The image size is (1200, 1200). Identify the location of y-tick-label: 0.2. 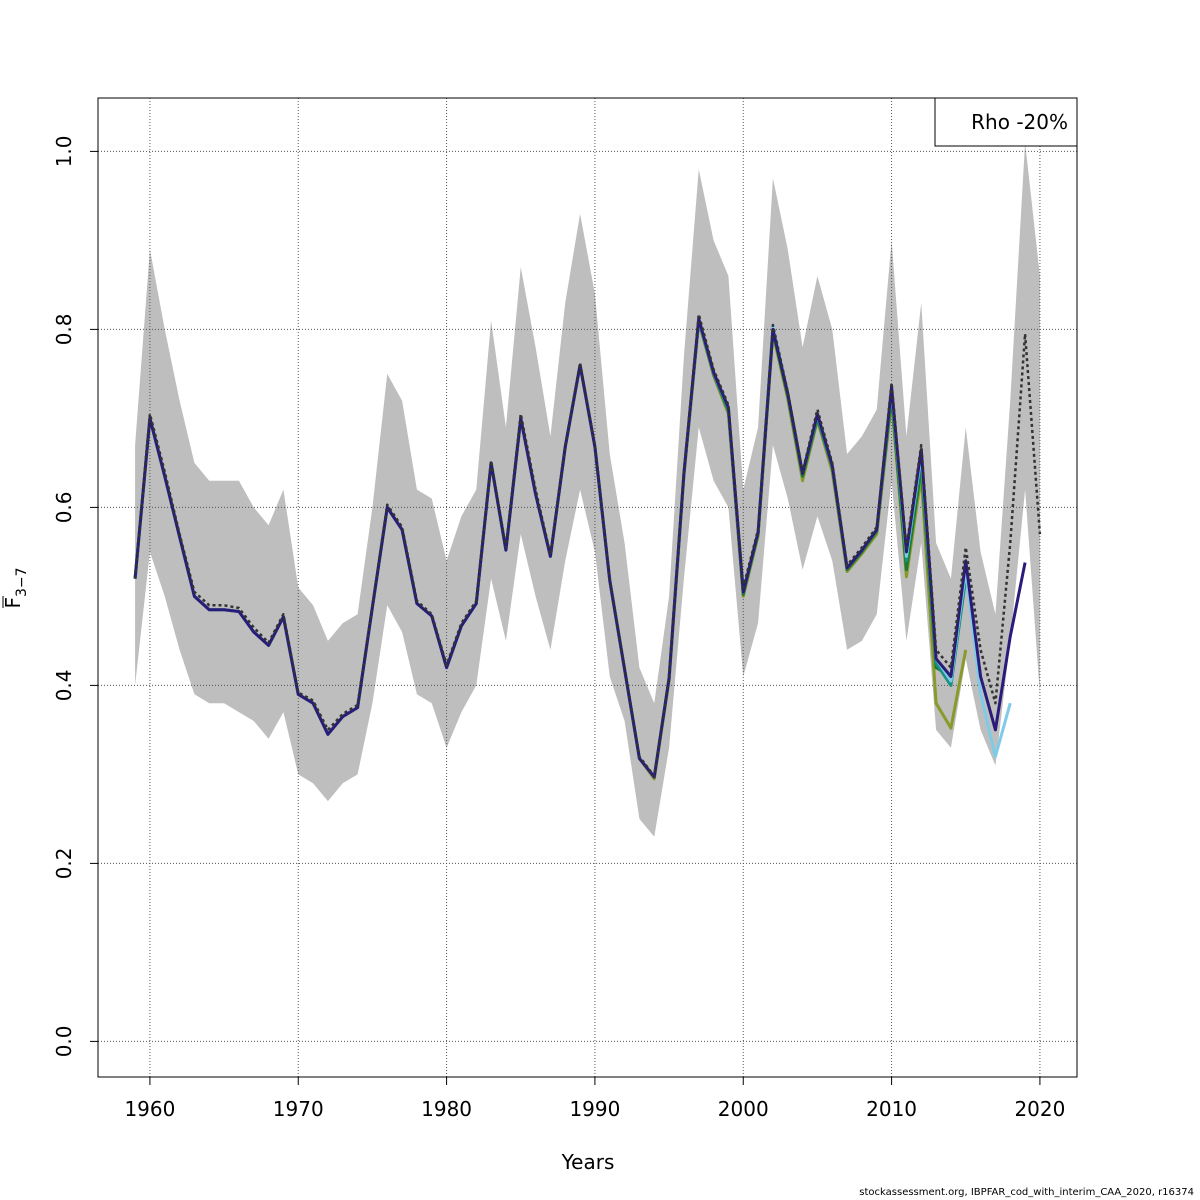
(64, 863).